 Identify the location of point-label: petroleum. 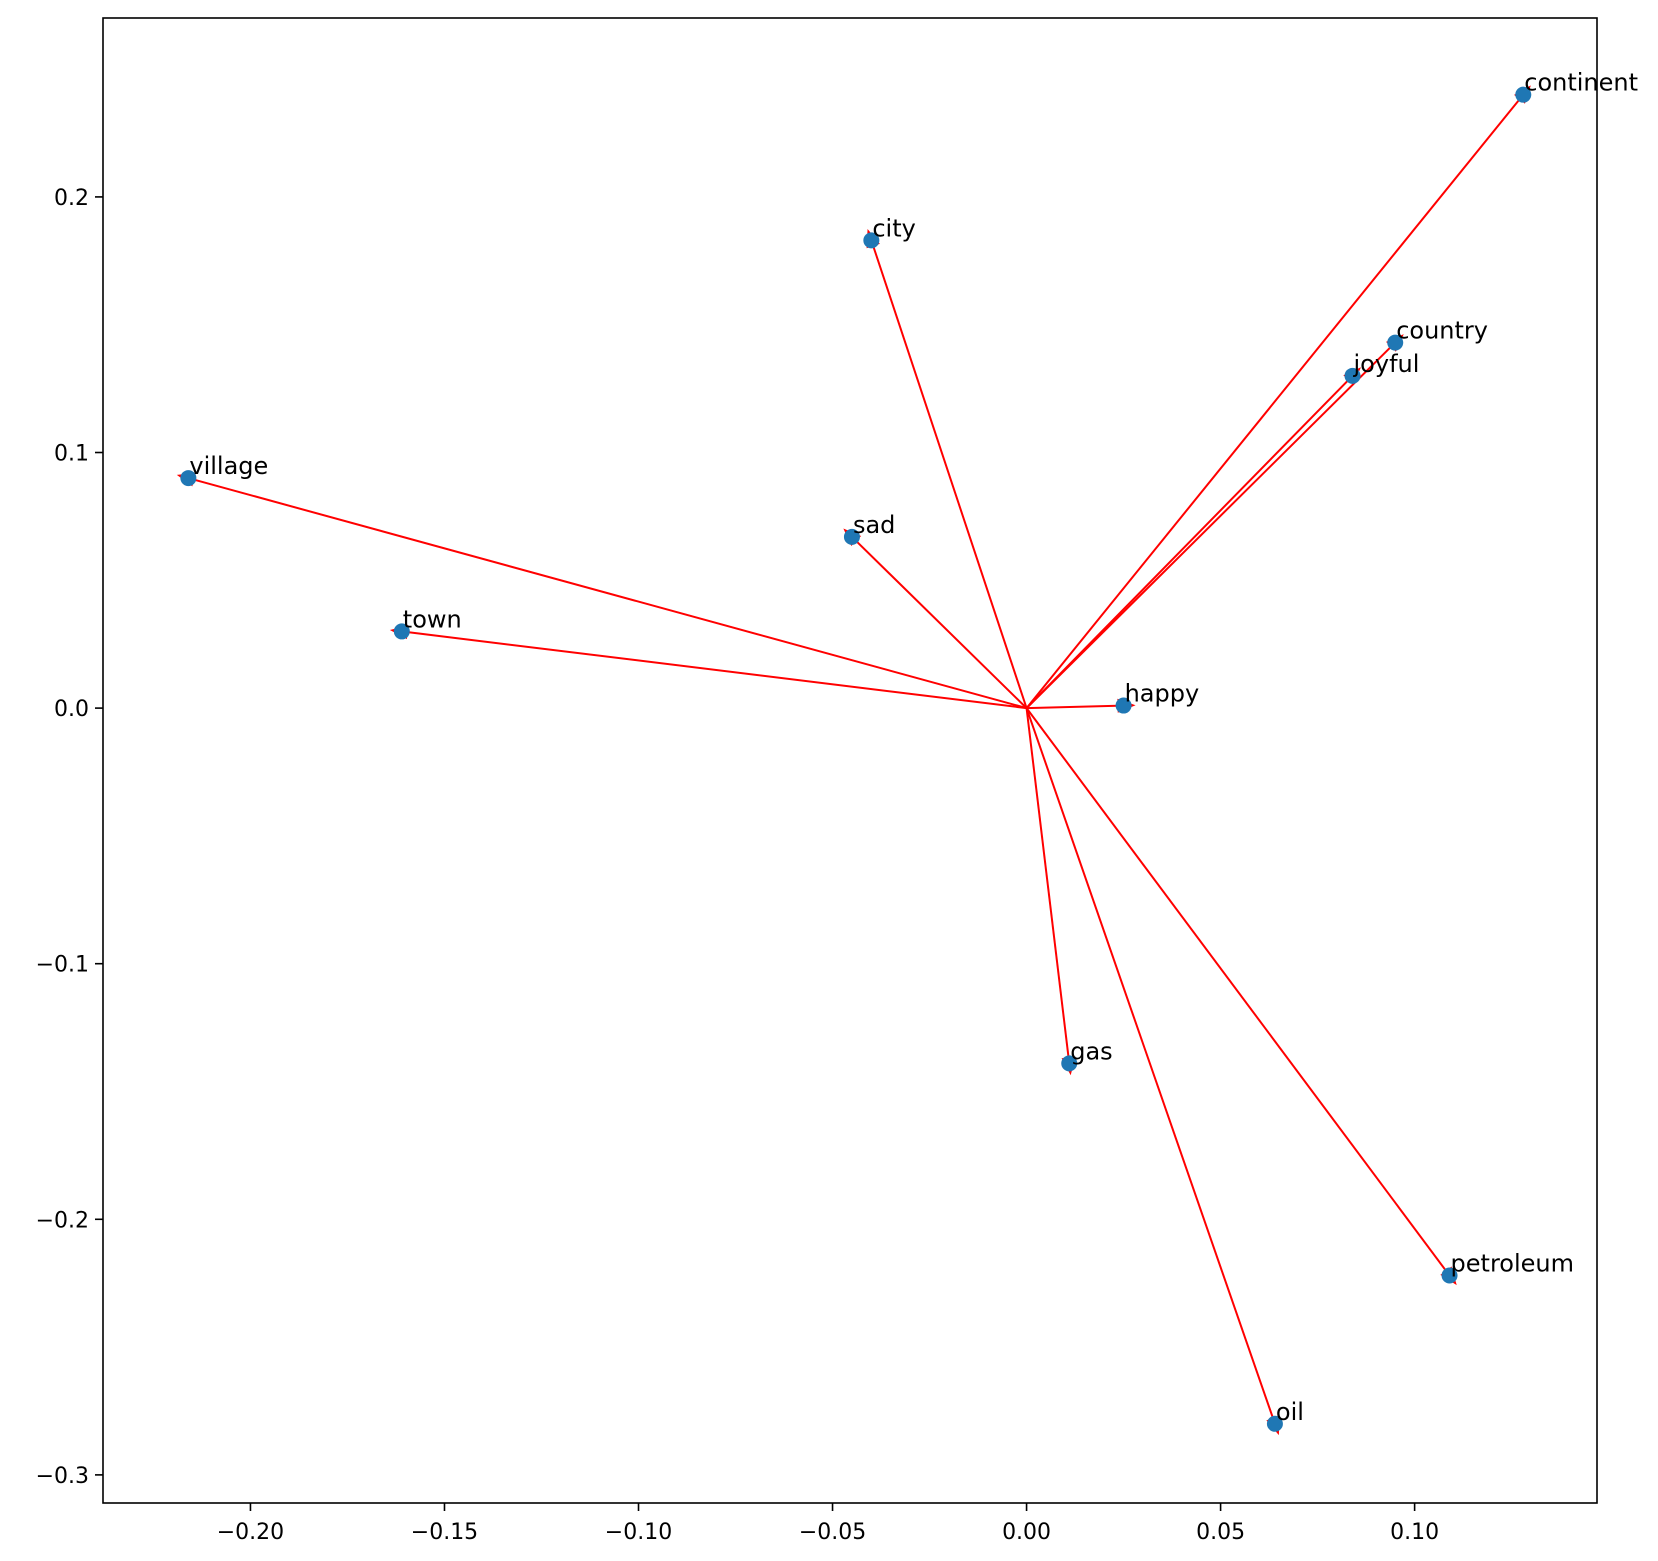
(1512, 1264).